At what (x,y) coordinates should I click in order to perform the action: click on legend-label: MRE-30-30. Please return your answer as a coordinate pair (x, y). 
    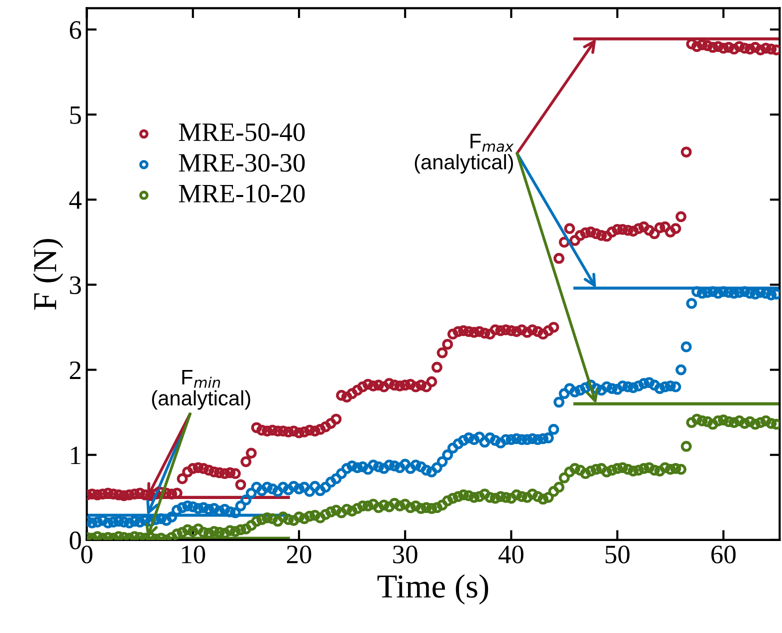
    Looking at the image, I should click on (241, 163).